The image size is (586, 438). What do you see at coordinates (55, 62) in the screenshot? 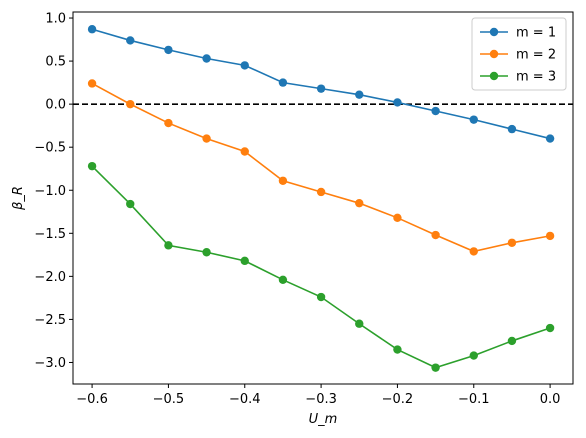
I see `y-tick-label: 0.5` at bounding box center [55, 62].